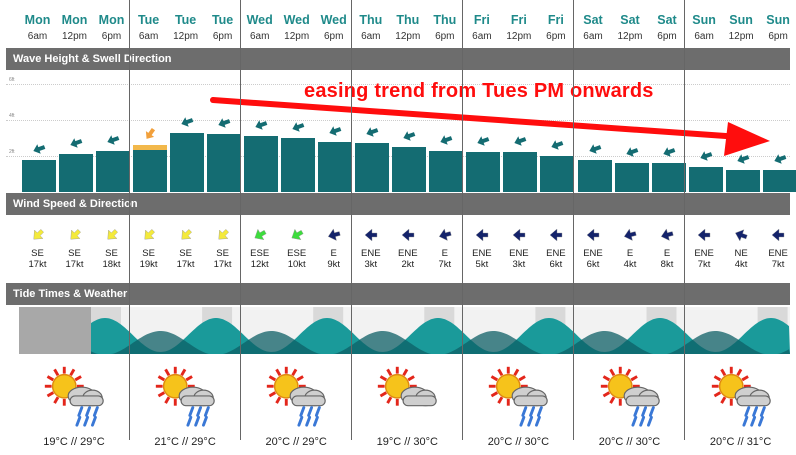 The width and height of the screenshot is (796, 455). I want to click on time-slot-header: Tue 6pm, so click(222, 21).